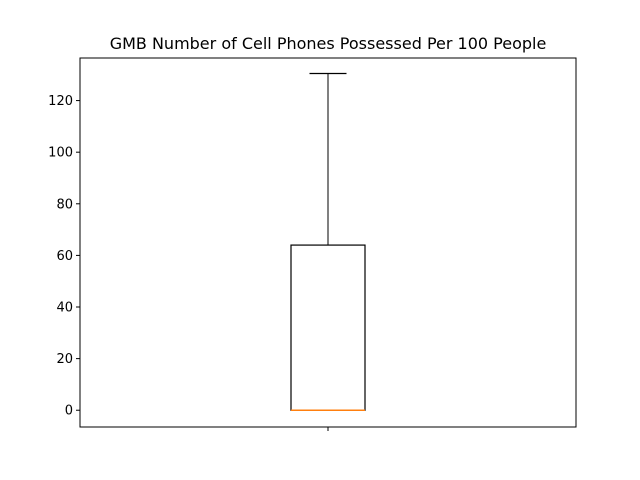 The image size is (640, 480). I want to click on y-tick-label: 0, so click(69, 411).